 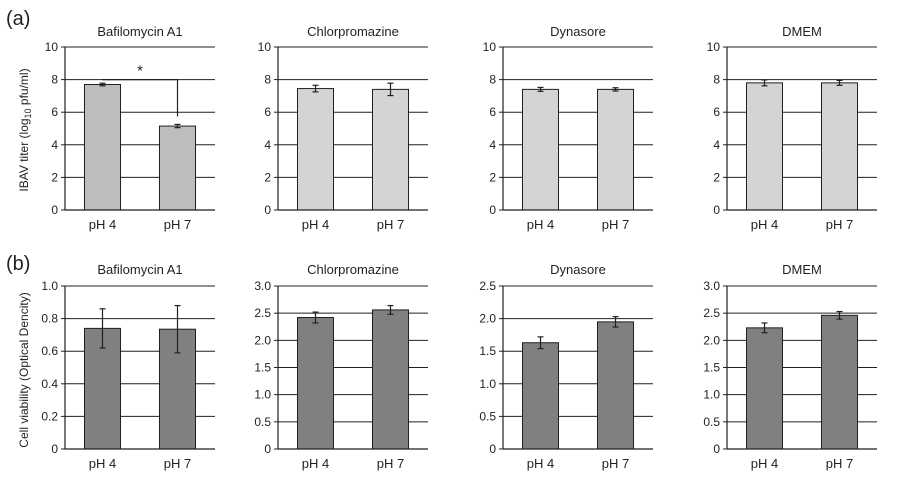 What do you see at coordinates (140, 71) in the screenshot?
I see `significance-marker: *` at bounding box center [140, 71].